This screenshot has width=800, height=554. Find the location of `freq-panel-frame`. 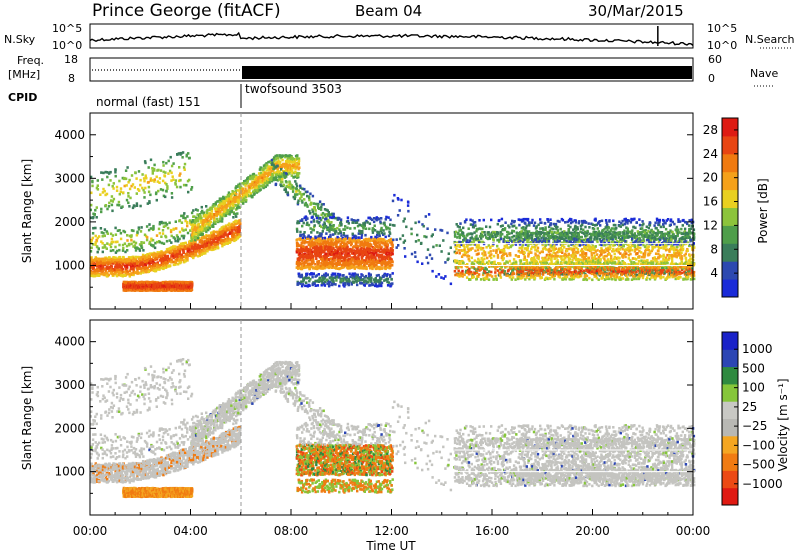

freq-panel-frame is located at coordinates (391, 69).